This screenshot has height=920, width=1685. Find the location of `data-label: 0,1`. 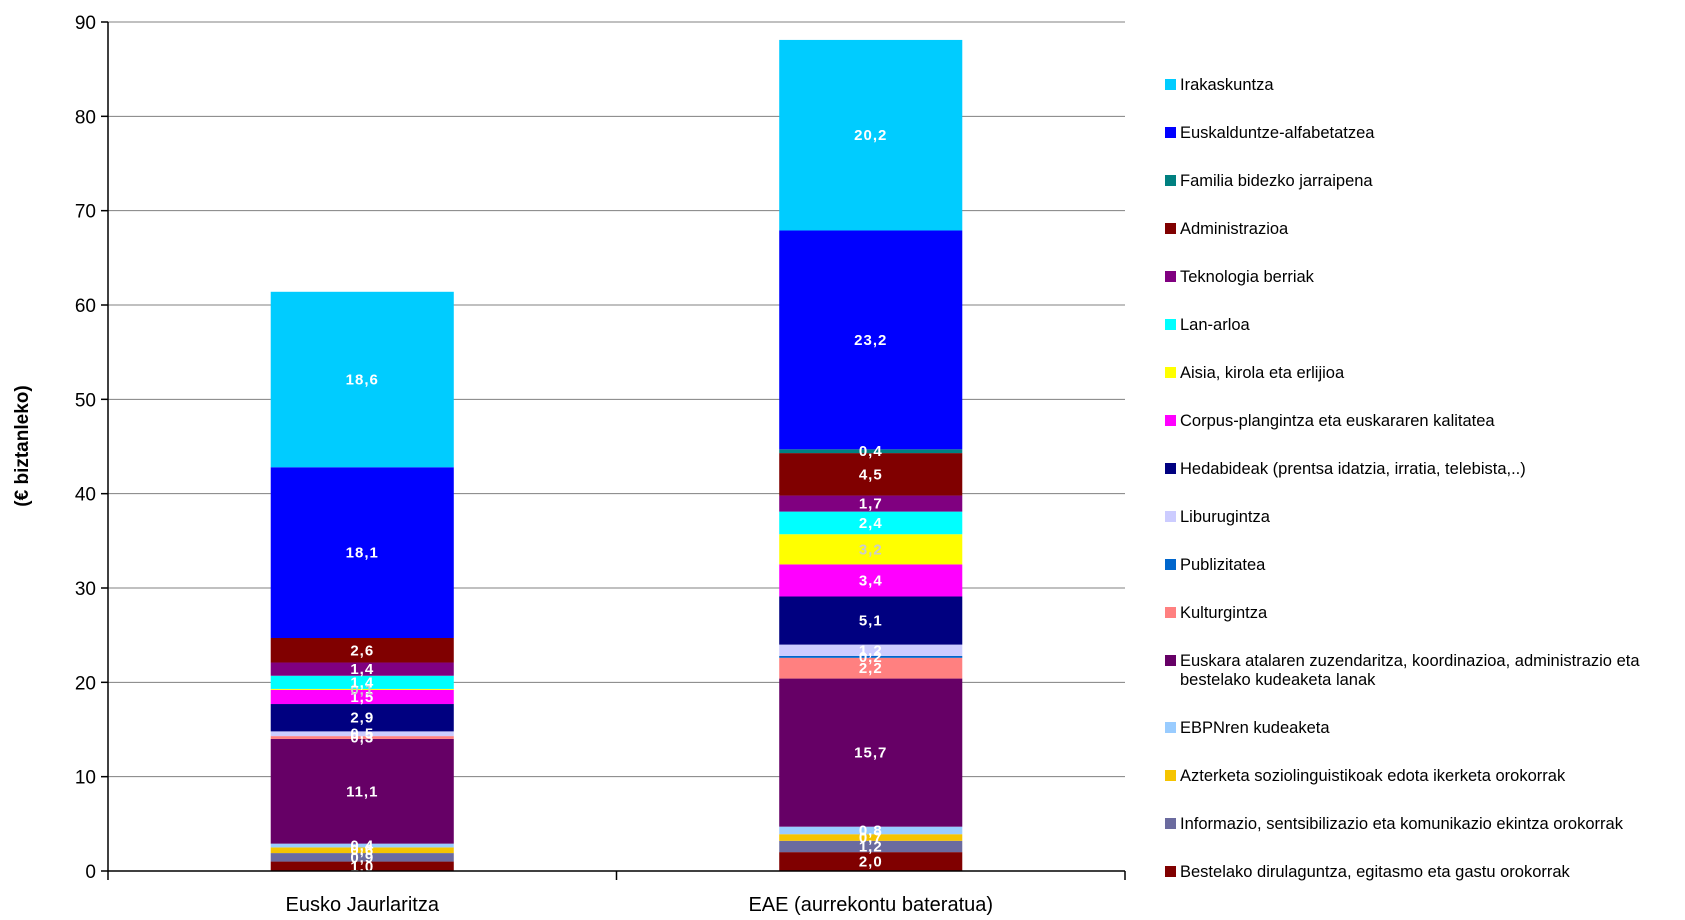

data-label: 0,1 is located at coordinates (362, 689).